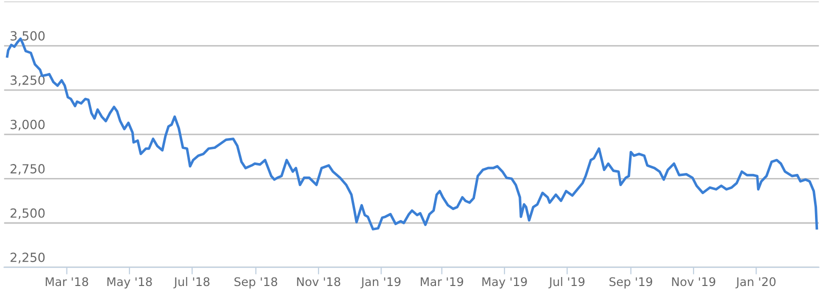 The image size is (823, 297). I want to click on x-tick-label: Mar '18, so click(67, 281).